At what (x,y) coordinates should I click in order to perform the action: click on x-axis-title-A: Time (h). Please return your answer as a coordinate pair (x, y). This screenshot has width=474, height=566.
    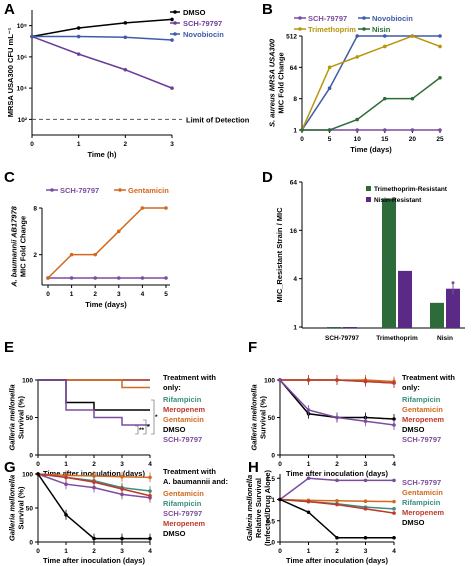
    Looking at the image, I should click on (102, 154).